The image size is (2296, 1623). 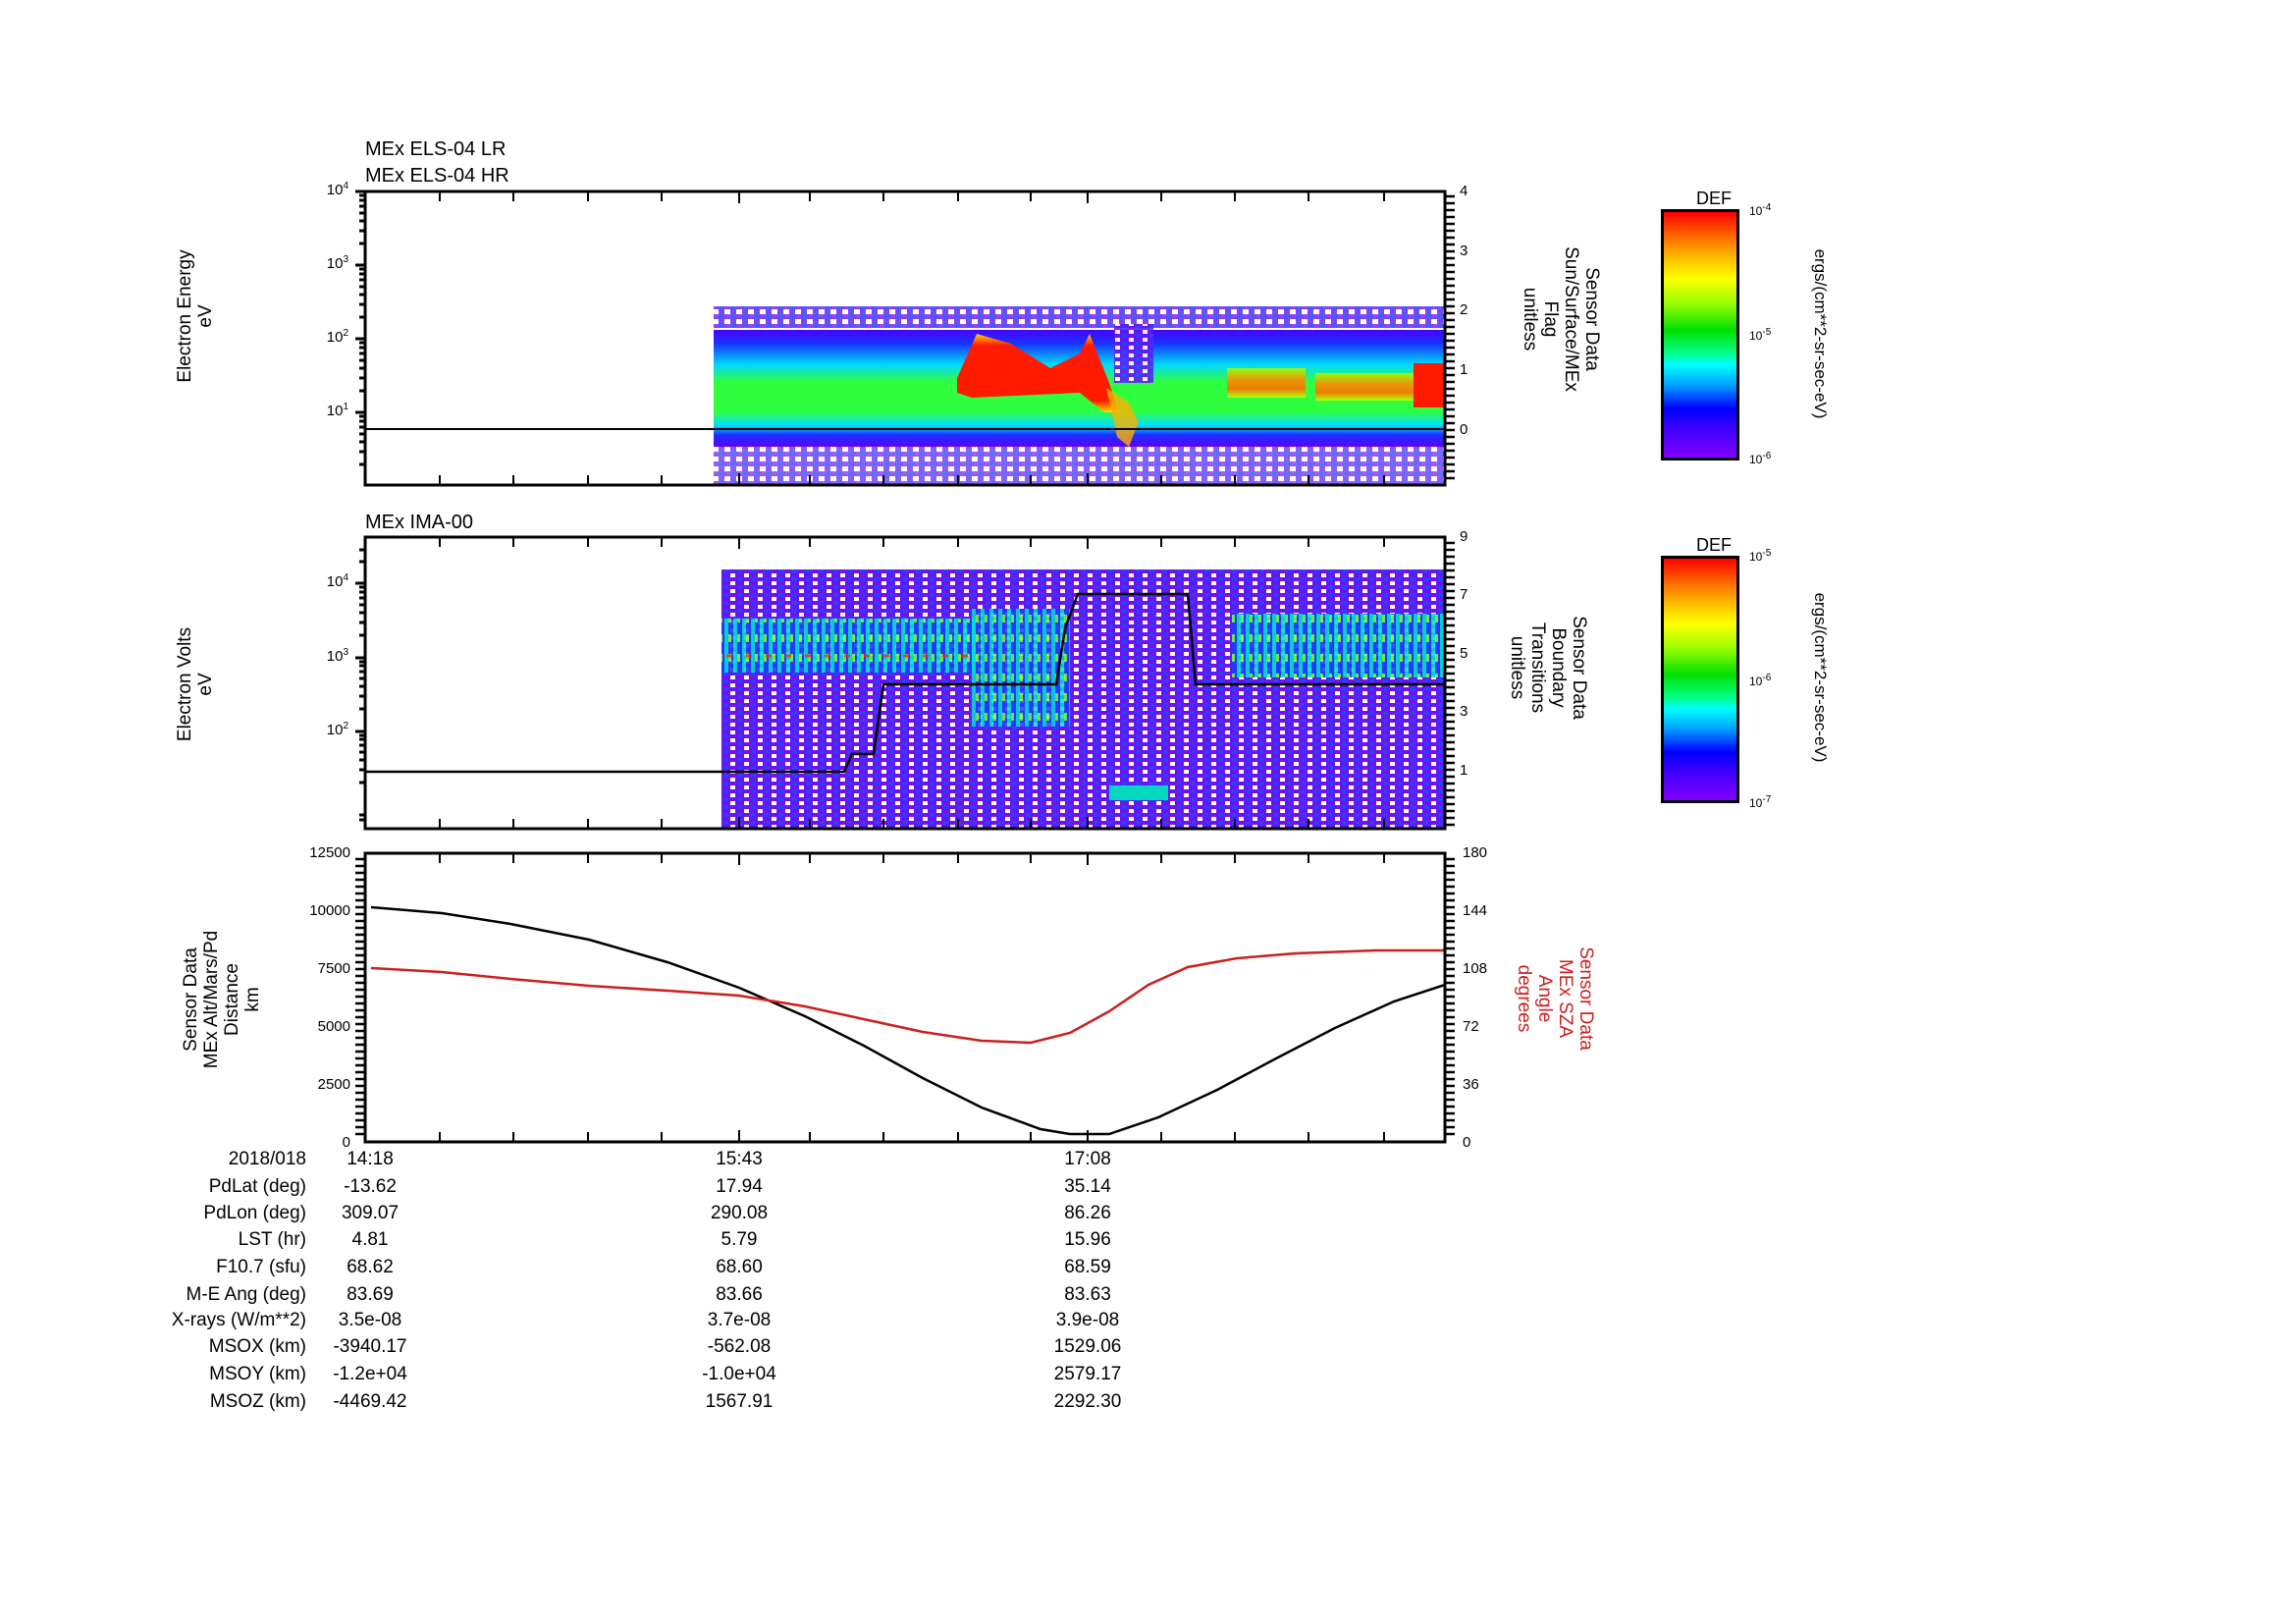 I want to click on colorbar2-units: ergs/(cm**2-sr-sec-eV), so click(x=1821, y=677).